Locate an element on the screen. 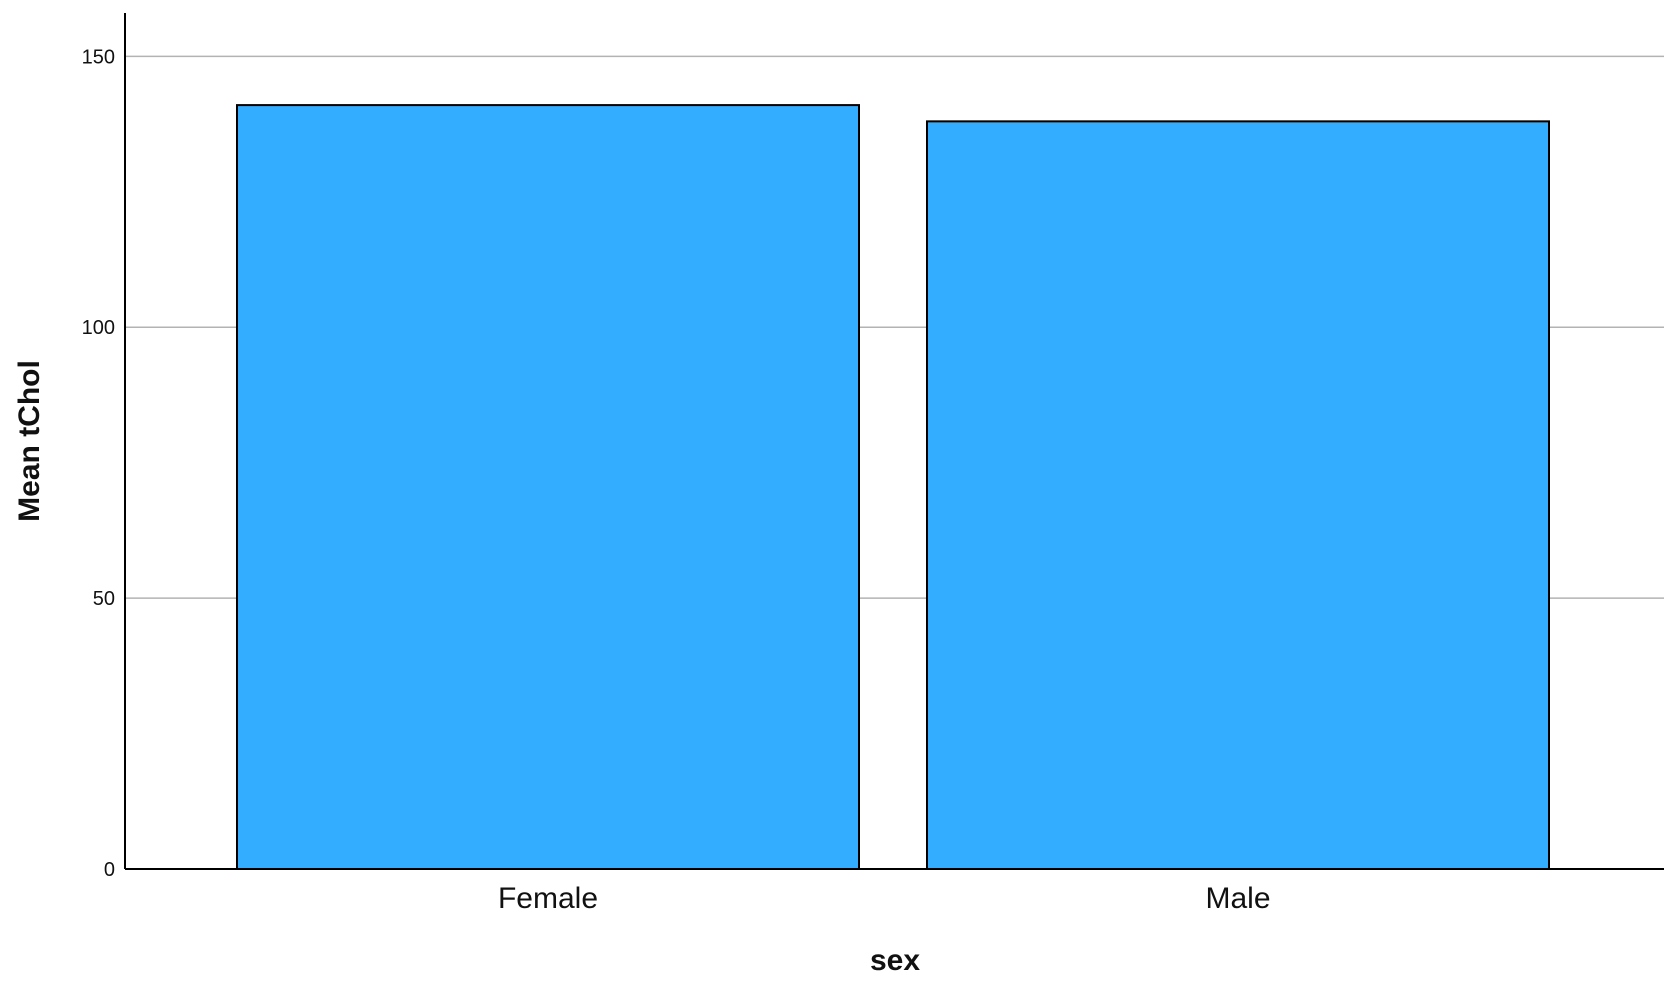  y-tick-label: 100 is located at coordinates (98, 328).